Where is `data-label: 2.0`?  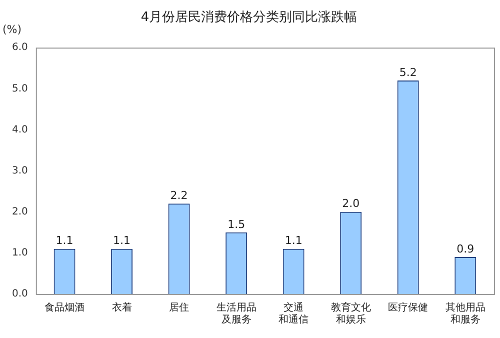 data-label: 2.0 is located at coordinates (351, 203).